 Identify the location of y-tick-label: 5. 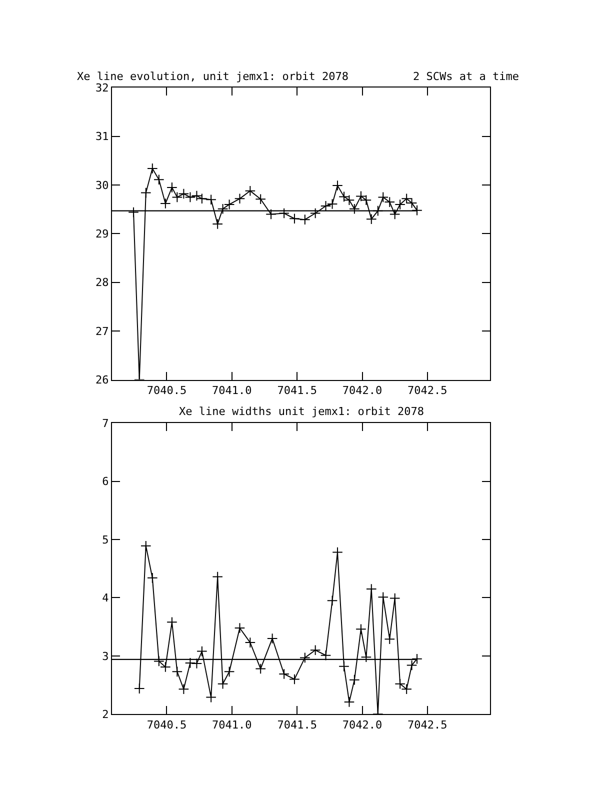
(105, 539).